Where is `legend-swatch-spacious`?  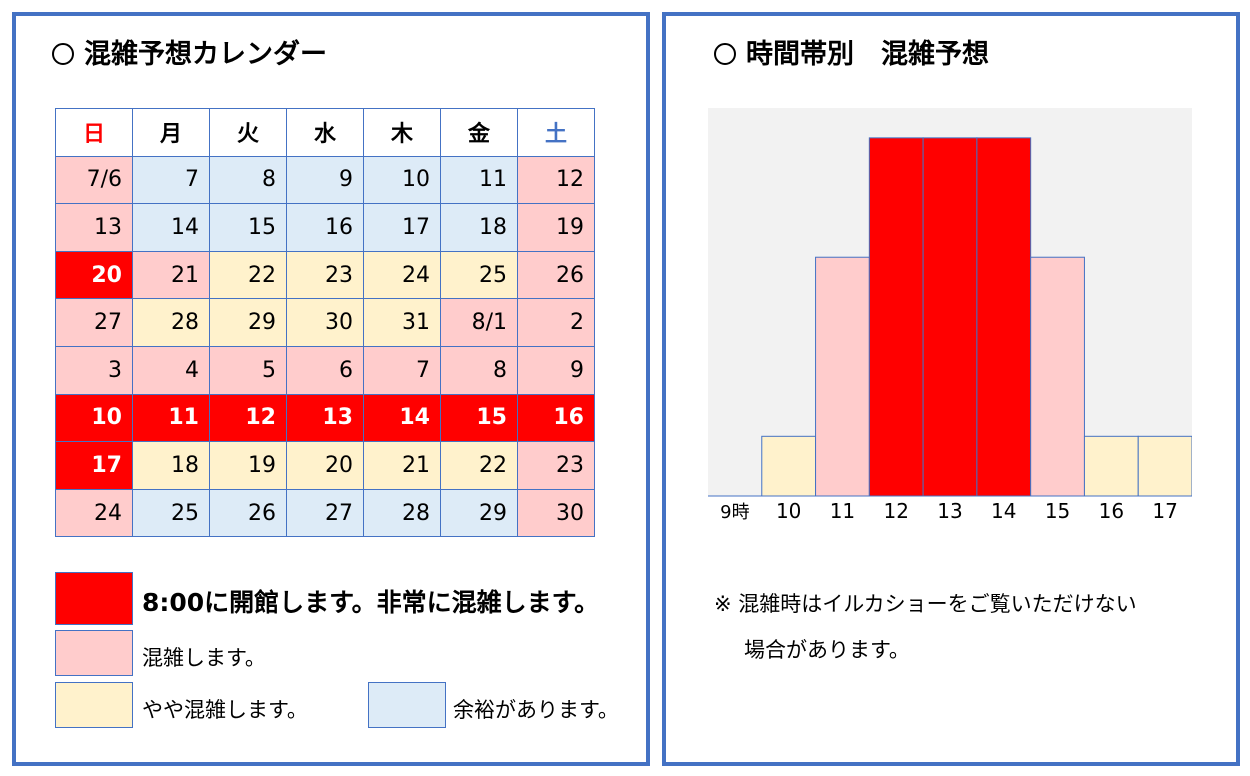 legend-swatch-spacious is located at coordinates (407, 705).